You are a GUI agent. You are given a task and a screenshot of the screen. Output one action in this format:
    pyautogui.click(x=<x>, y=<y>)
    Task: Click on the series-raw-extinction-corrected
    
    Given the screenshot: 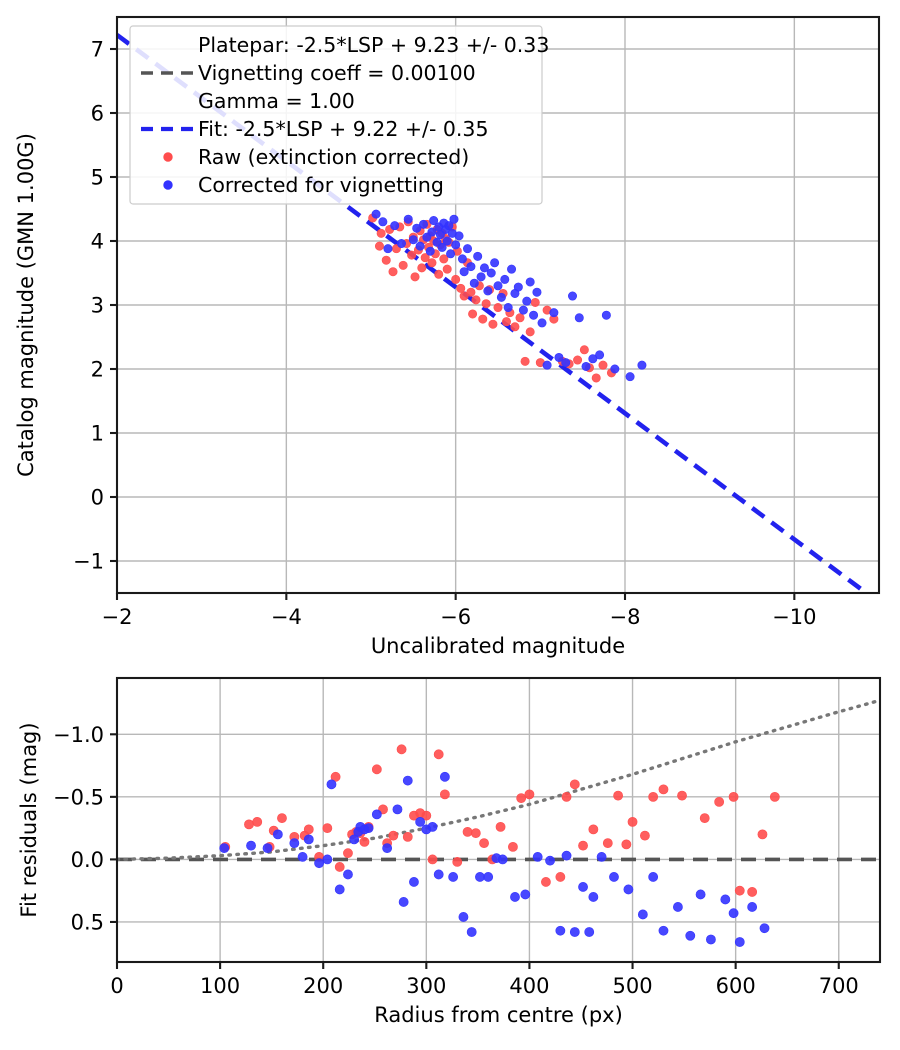 What is the action you would take?
    pyautogui.click(x=492, y=298)
    